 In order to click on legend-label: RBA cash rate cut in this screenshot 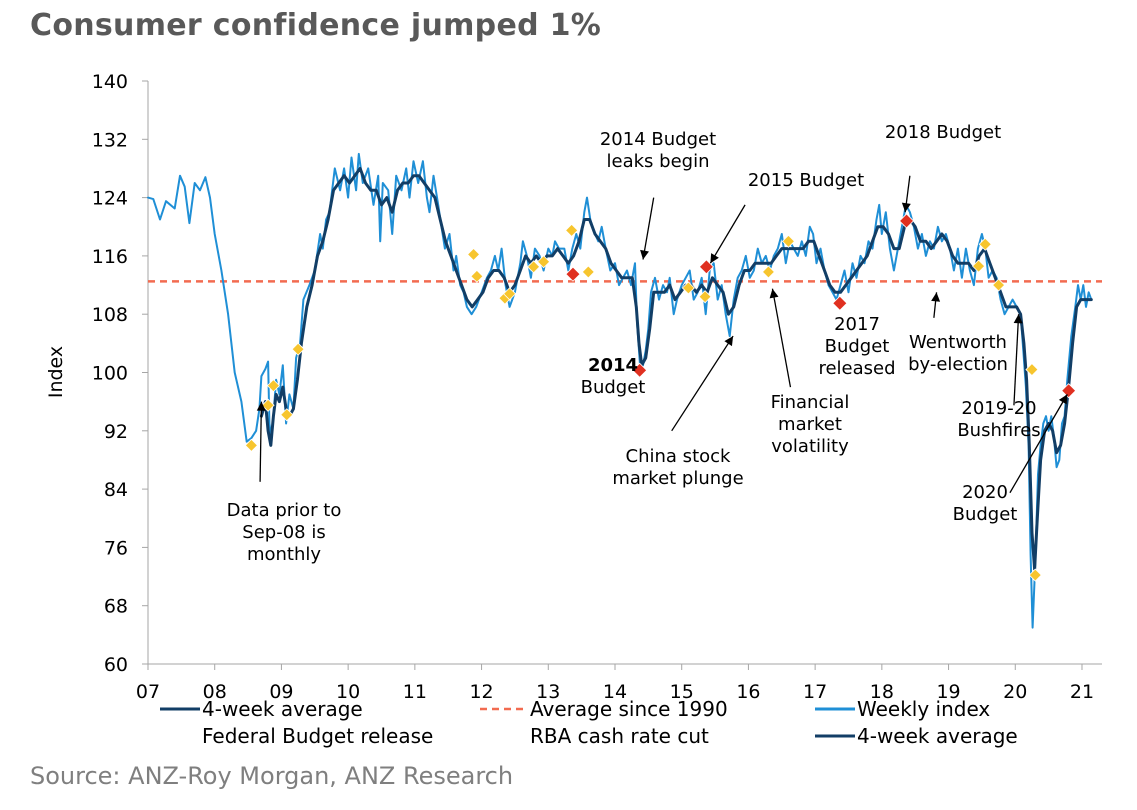, I will do `click(619, 736)`.